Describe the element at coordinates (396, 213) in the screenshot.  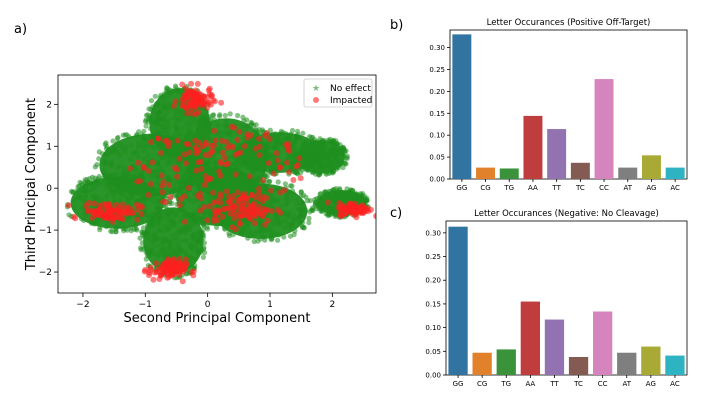
I see `panel-label-c: c)` at that location.